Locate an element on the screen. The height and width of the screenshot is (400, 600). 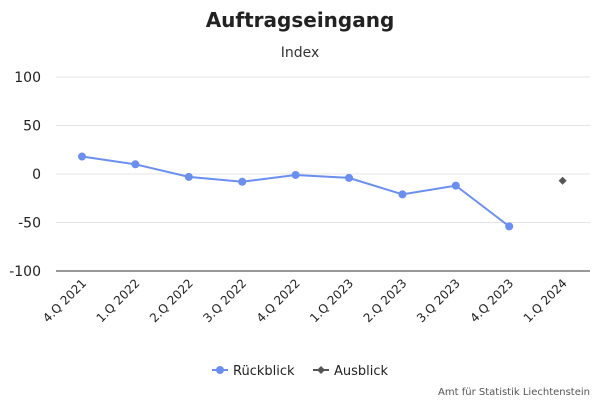
x-tick-label: 1.Q 2024 is located at coordinates (545, 300).